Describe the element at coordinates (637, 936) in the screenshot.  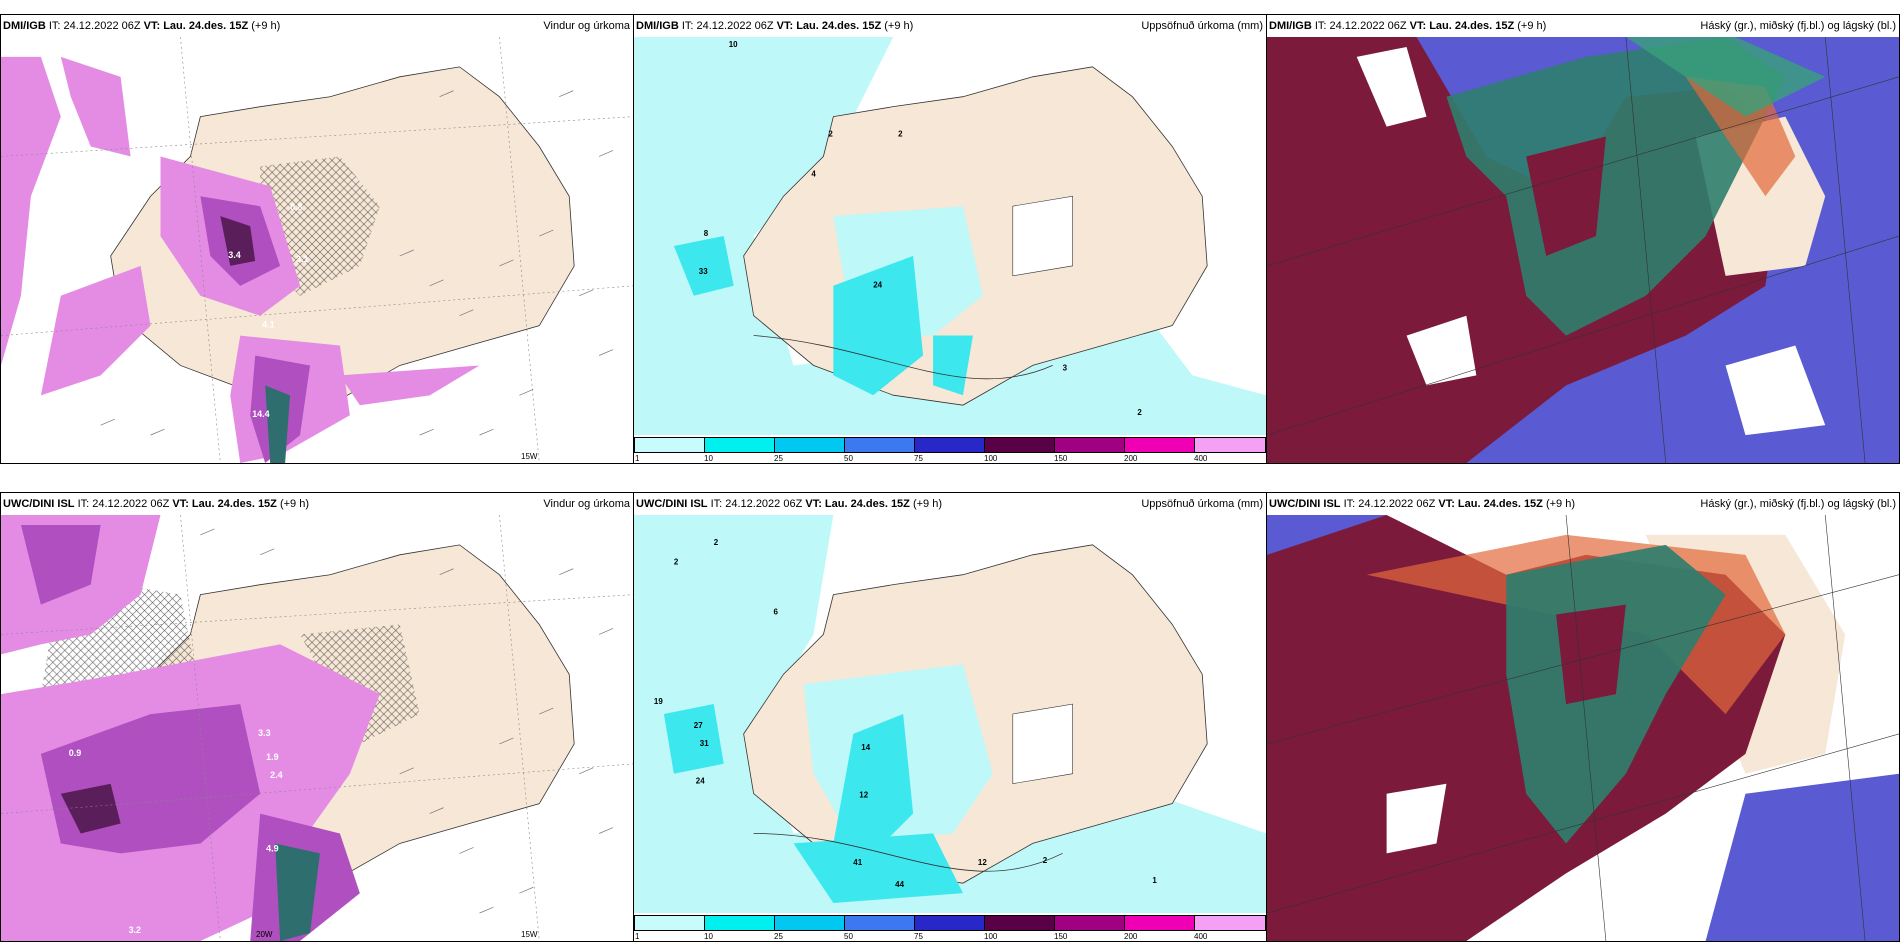
I see `colorbar-tick: 1` at that location.